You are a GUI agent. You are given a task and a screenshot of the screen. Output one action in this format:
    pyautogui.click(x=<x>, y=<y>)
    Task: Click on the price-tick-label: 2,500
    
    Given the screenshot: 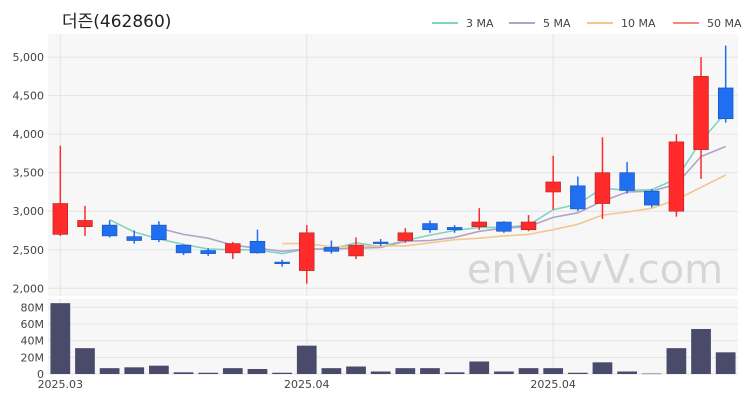 What is the action you would take?
    pyautogui.click(x=29, y=250)
    